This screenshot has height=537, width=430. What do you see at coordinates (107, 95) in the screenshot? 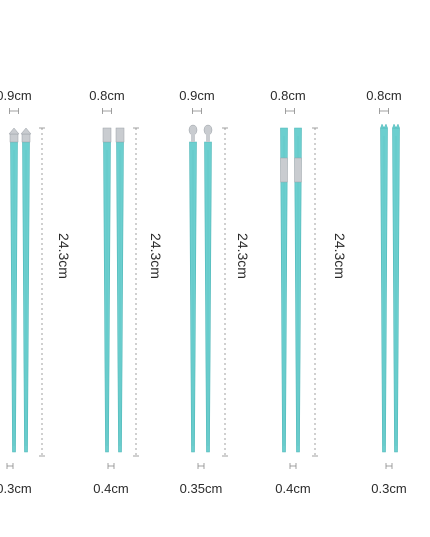
I see `top-width-label-2: 0.8cm` at bounding box center [107, 95].